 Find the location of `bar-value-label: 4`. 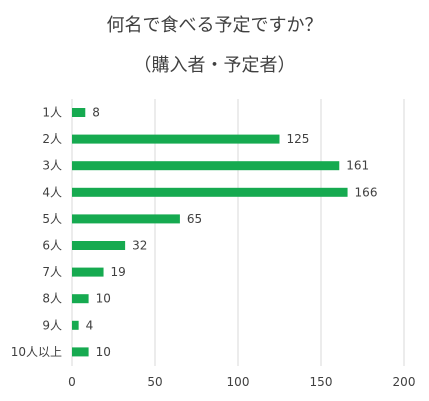

bar-value-label: 4 is located at coordinates (90, 325).